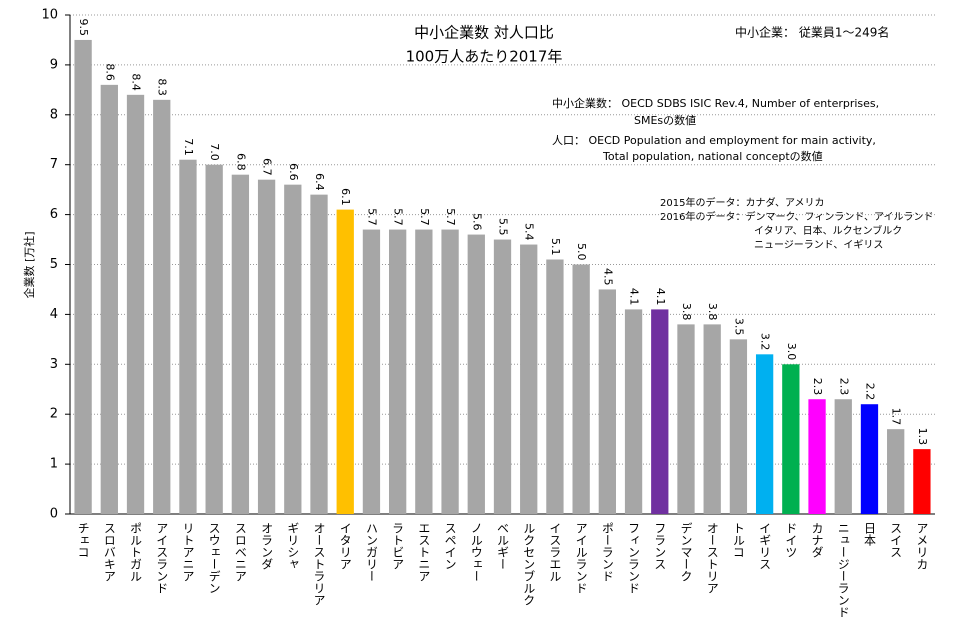 The height and width of the screenshot is (639, 978). What do you see at coordinates (555, 247) in the screenshot?
I see `value-label: 5.1` at bounding box center [555, 247].